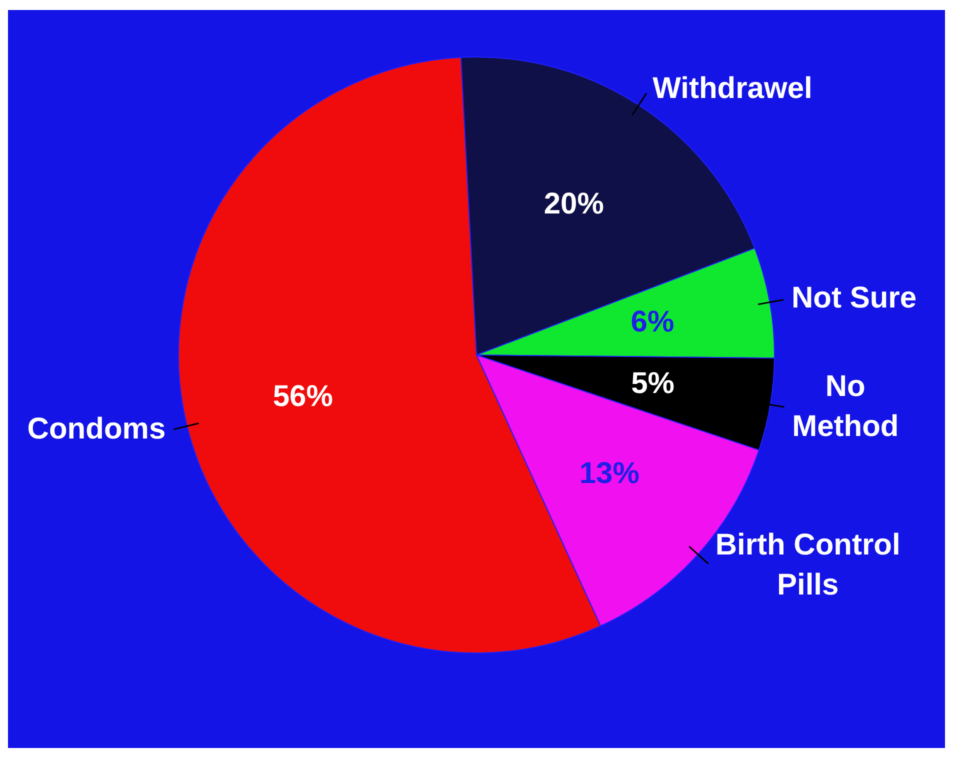 This screenshot has width=953, height=758. I want to click on data-label: 5%, so click(652, 383).